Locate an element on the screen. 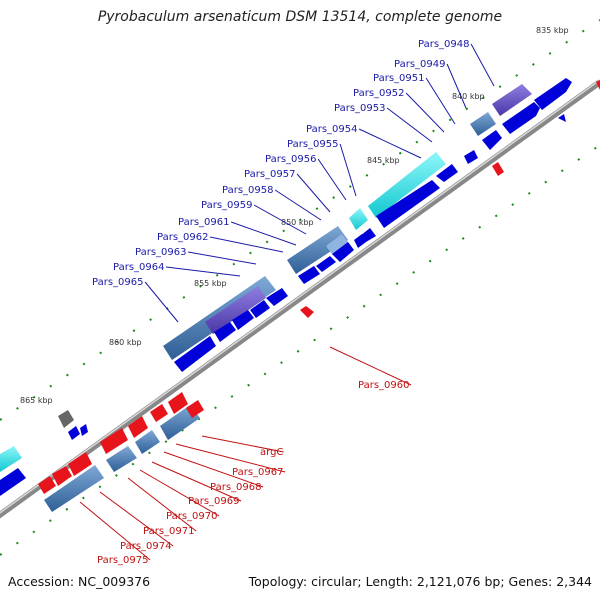 Image resolution: width=600 pixels, height=600 pixels. gene-label: Pars_0958 is located at coordinates (247, 190).